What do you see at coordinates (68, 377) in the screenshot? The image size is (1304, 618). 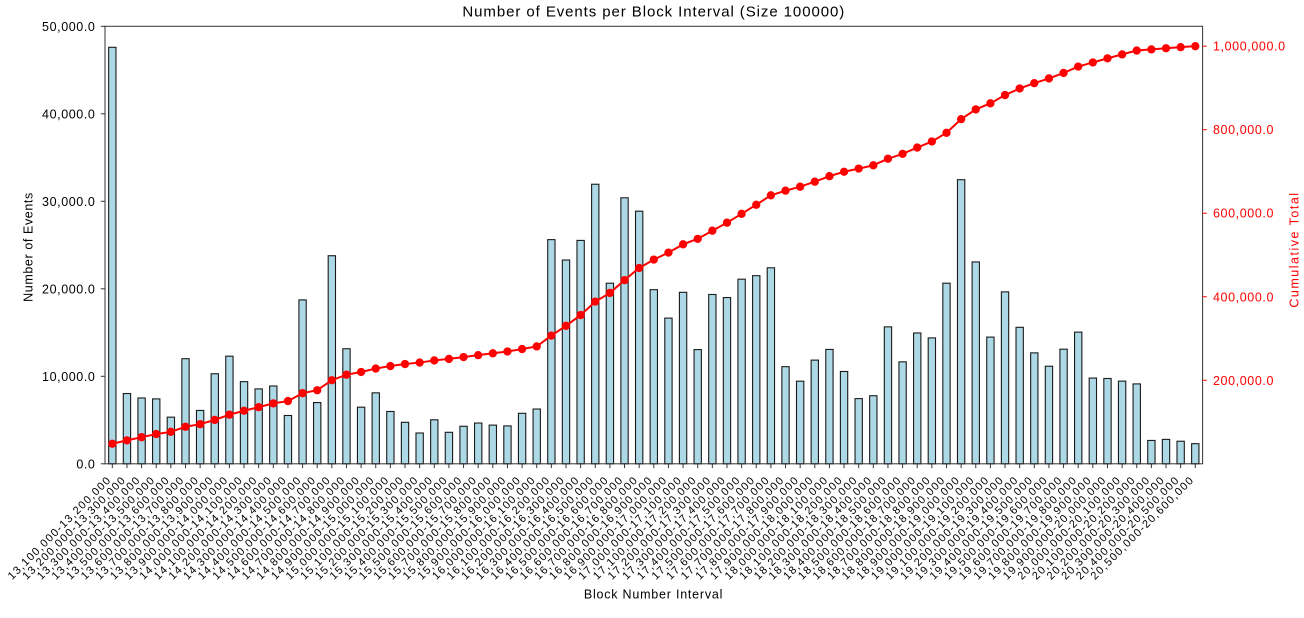 I see `svg-text: 10,000.0` at bounding box center [68, 377].